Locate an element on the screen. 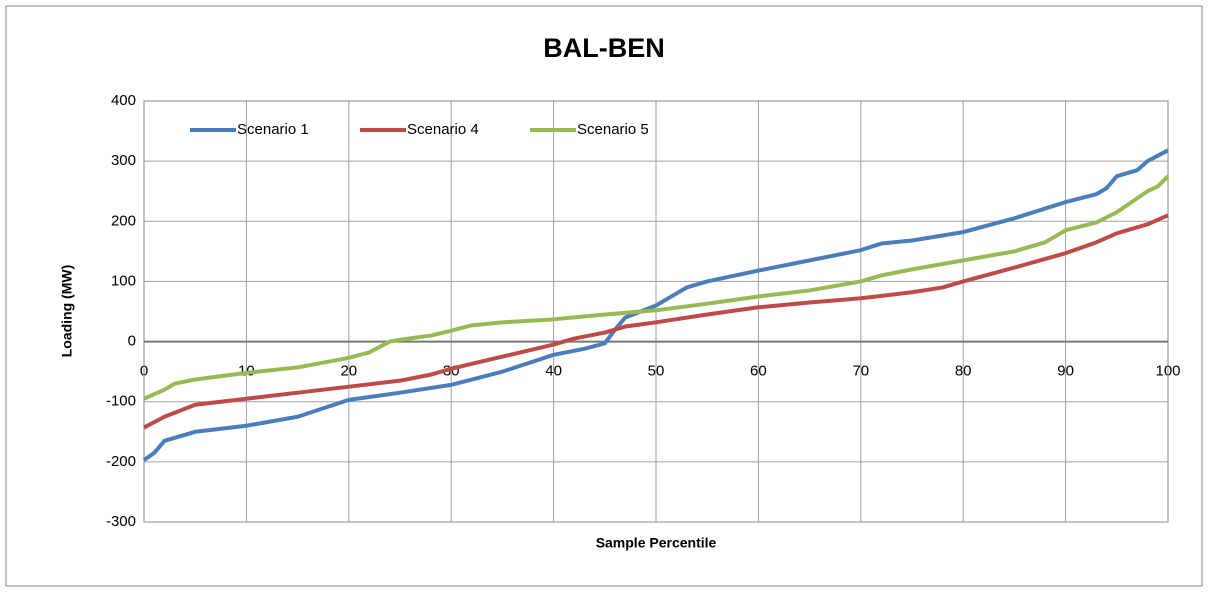  y-tick-label: 100 is located at coordinates (123, 280).